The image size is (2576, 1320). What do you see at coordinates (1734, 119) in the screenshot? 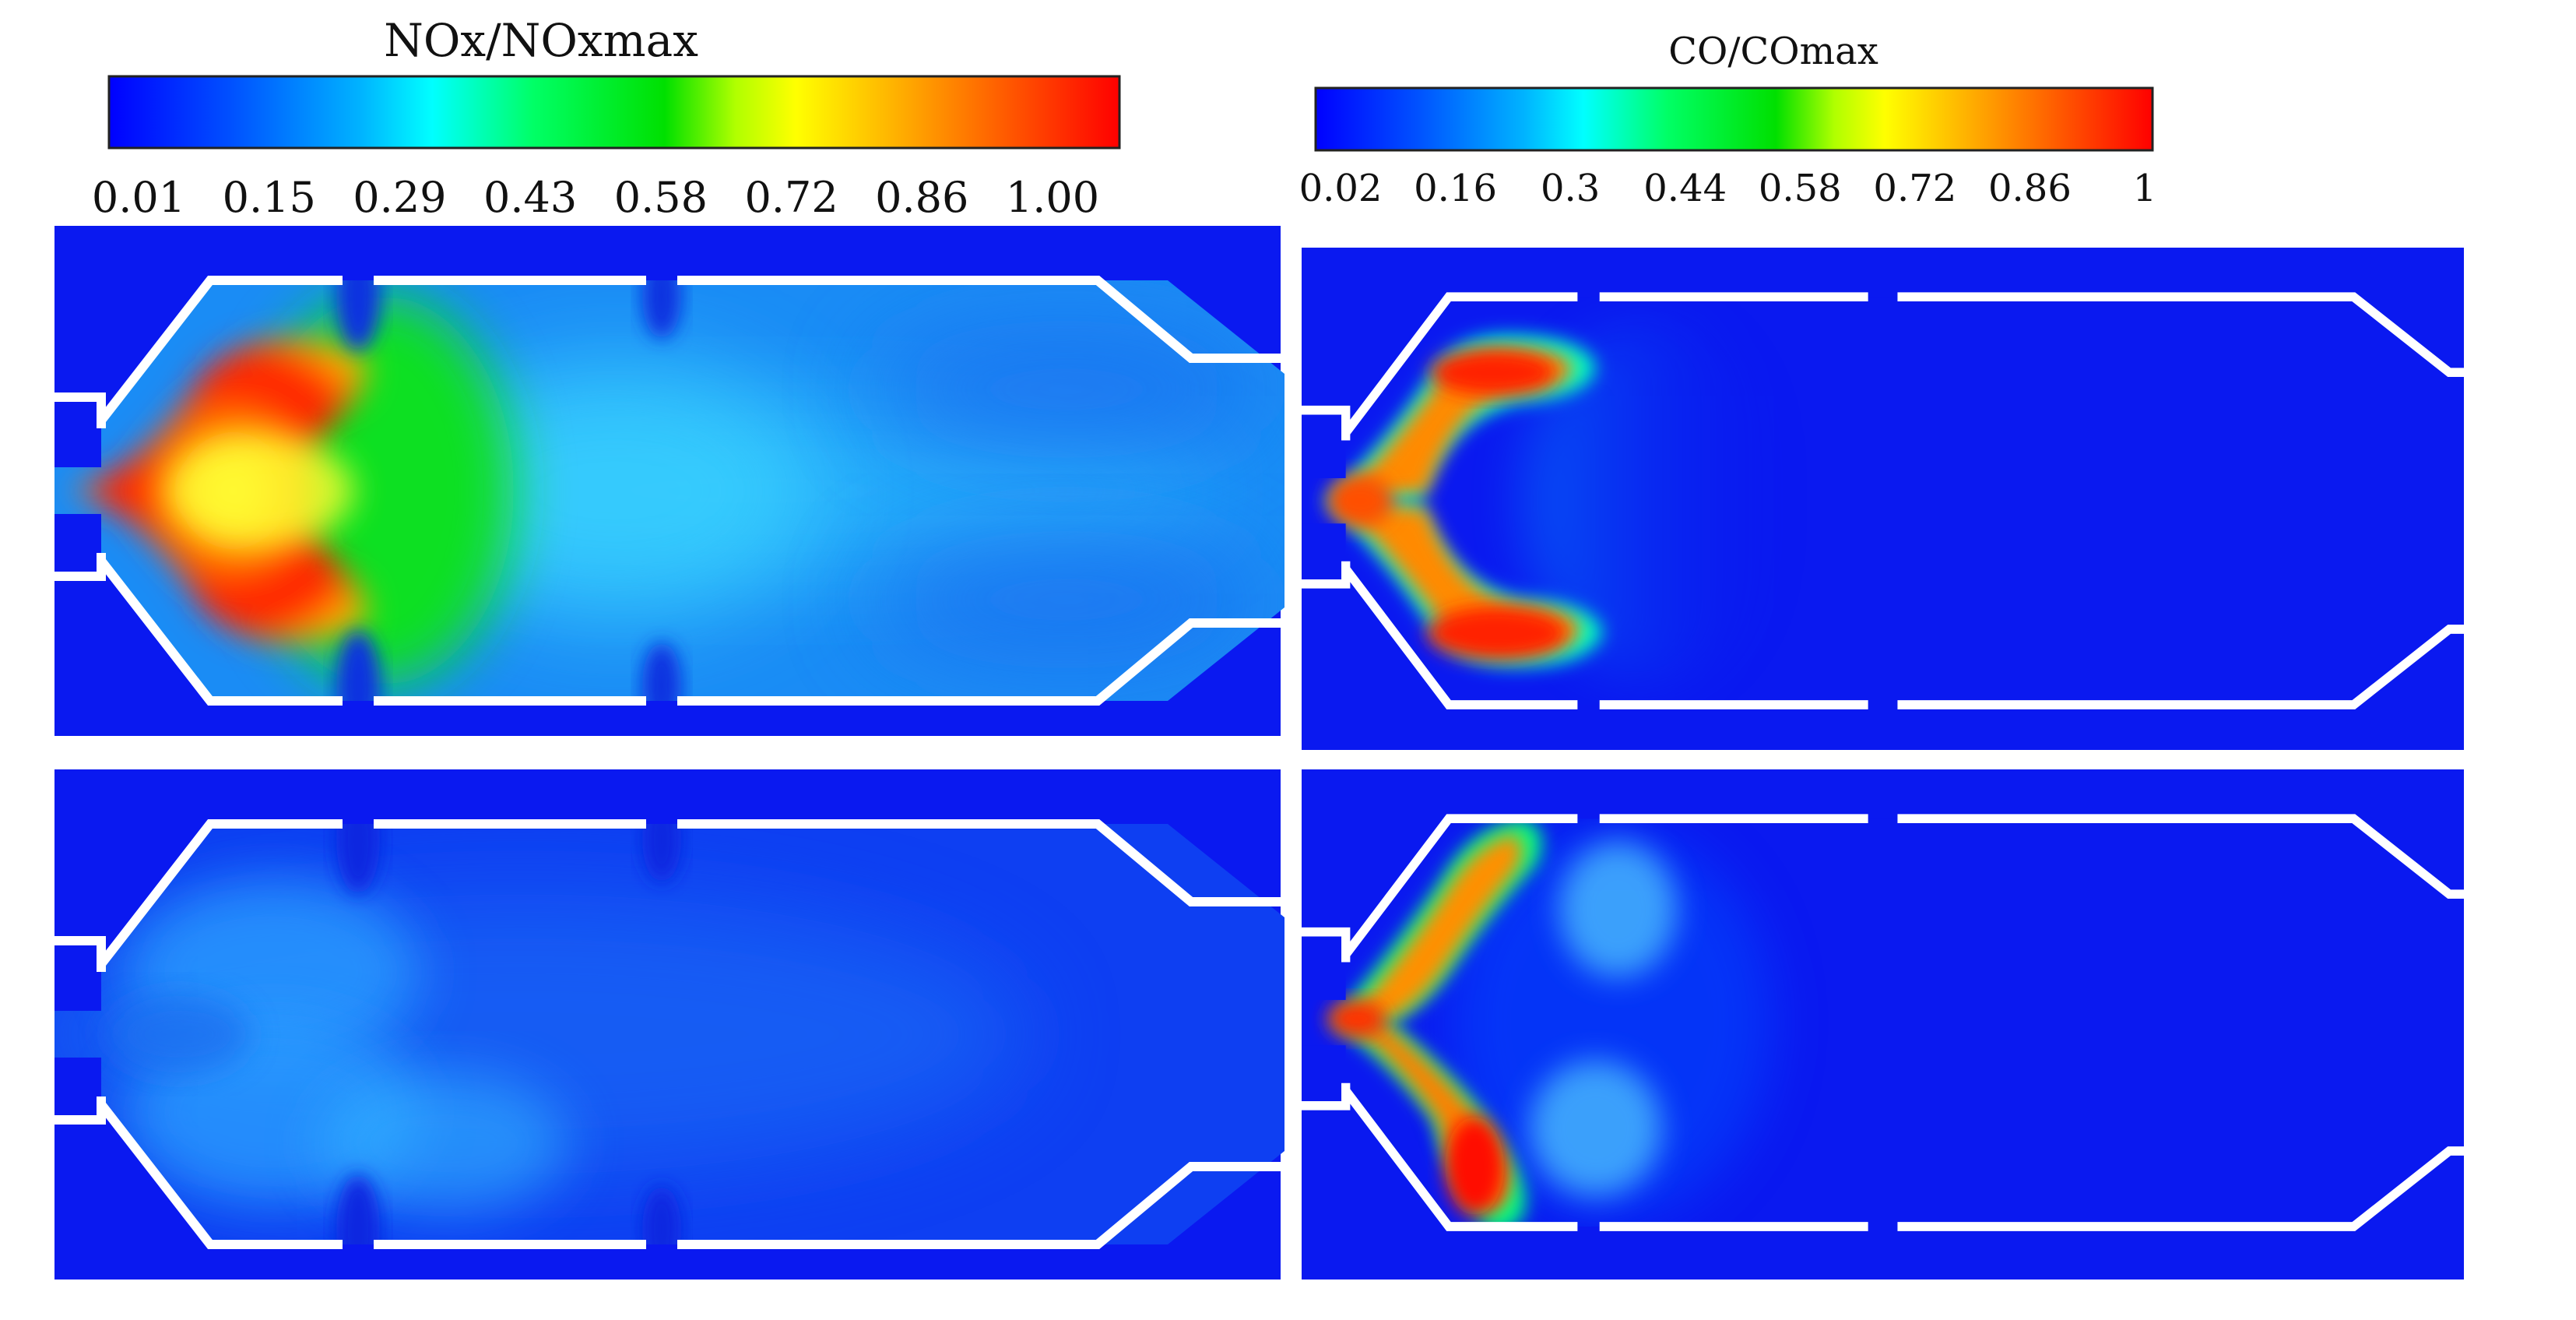
I see `co-colorbar` at bounding box center [1734, 119].